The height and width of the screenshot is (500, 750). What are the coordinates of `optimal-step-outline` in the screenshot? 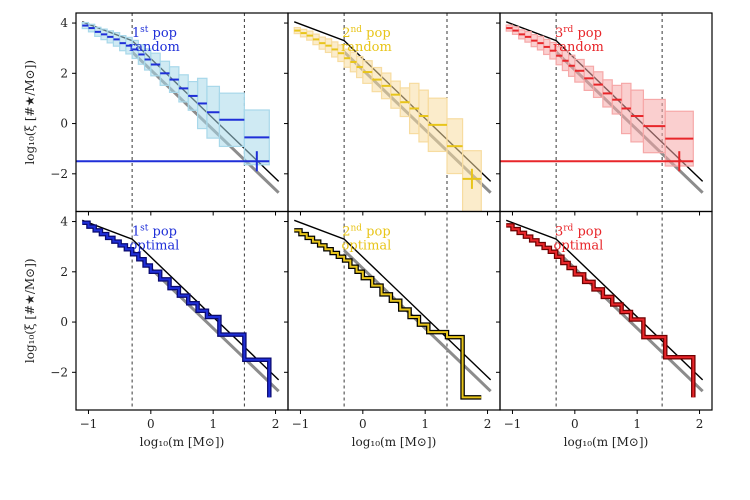 It's located at (388, 314).